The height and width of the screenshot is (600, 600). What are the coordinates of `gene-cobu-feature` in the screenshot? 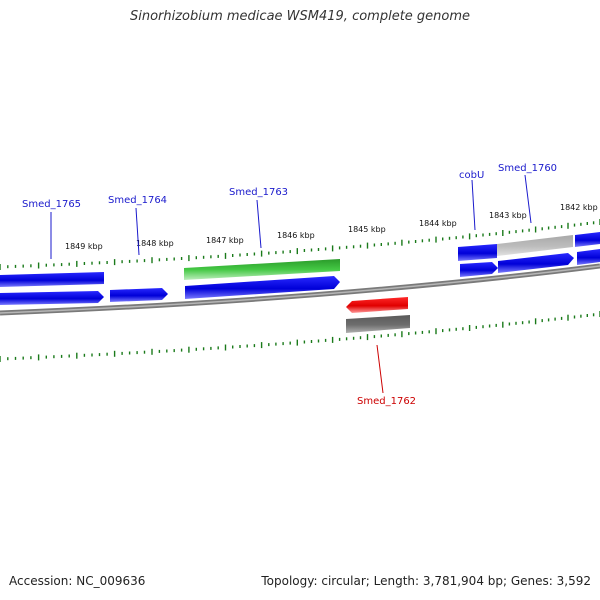 It's located at (477, 252).